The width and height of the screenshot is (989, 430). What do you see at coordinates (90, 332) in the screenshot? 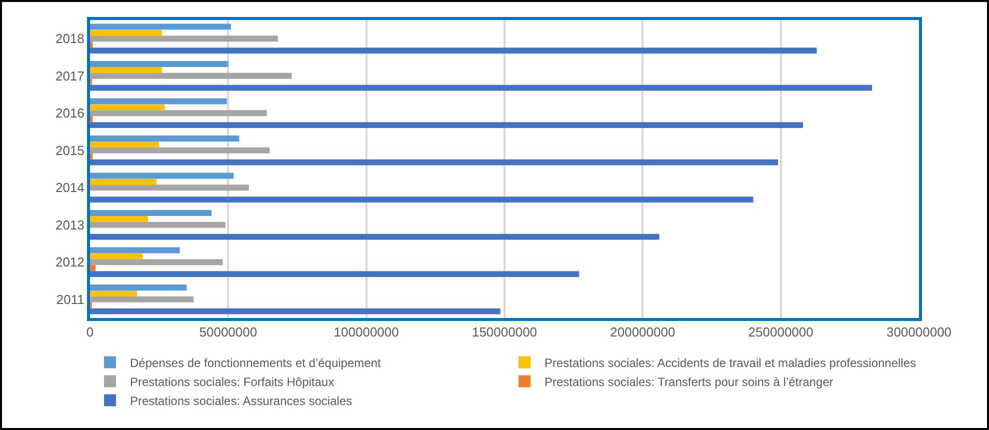
I see `x-tick-label: 0` at bounding box center [90, 332].